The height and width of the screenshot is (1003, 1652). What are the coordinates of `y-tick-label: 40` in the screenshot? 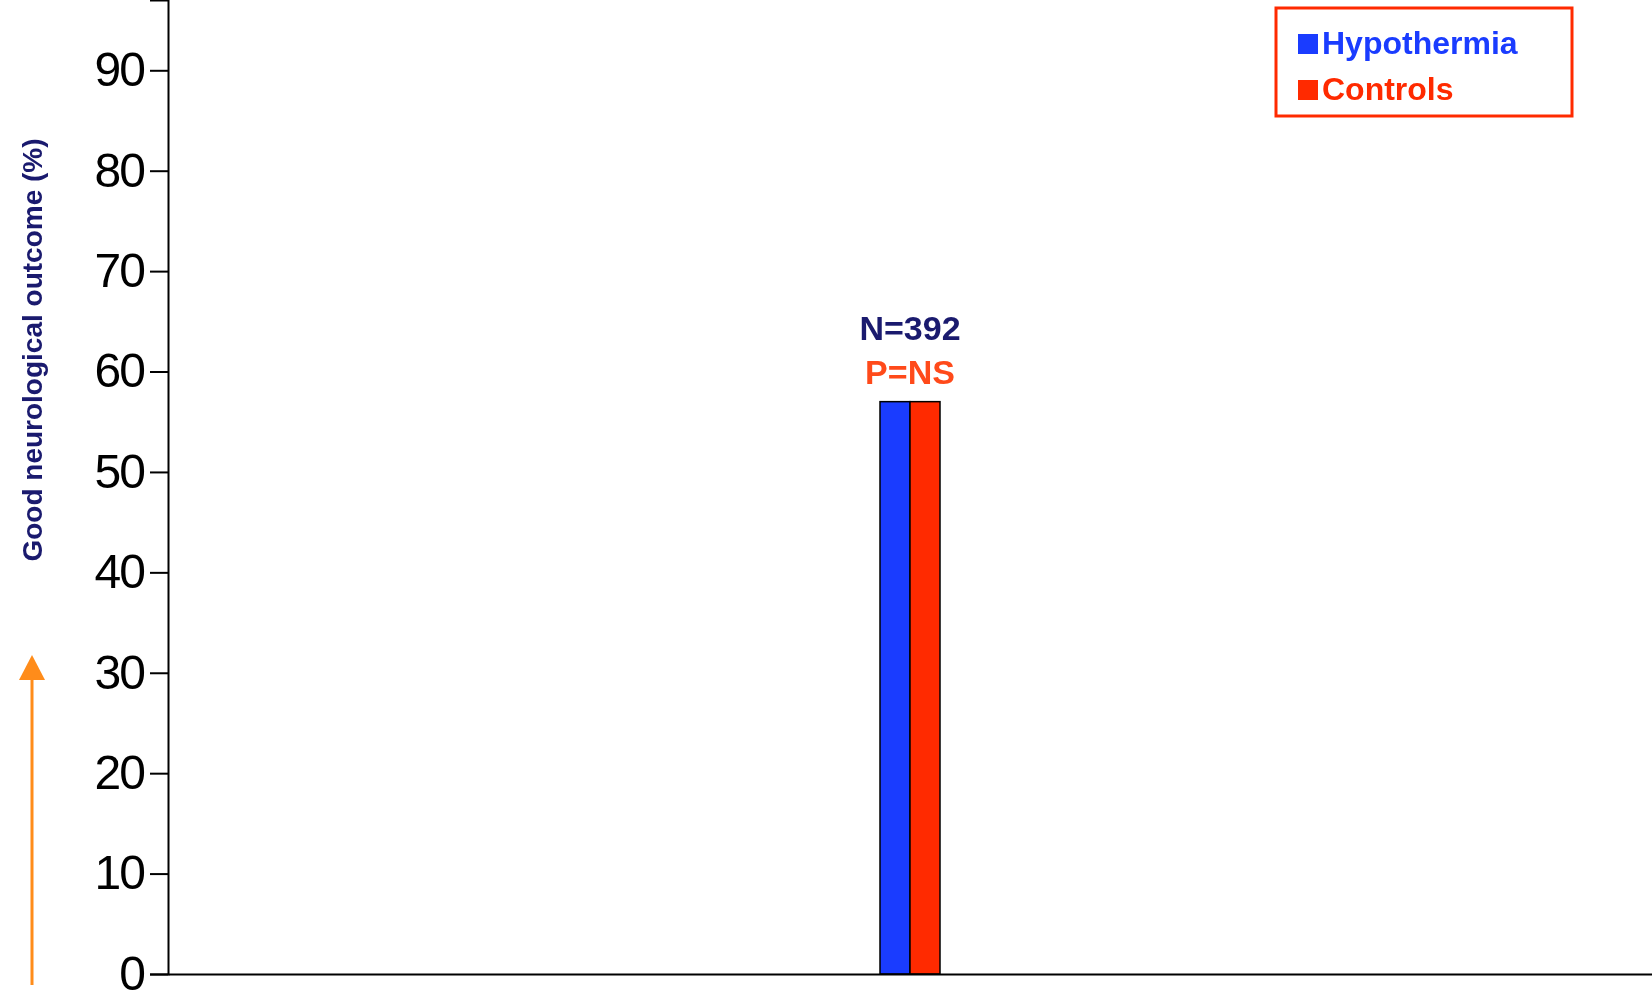 It's located at (119, 572).